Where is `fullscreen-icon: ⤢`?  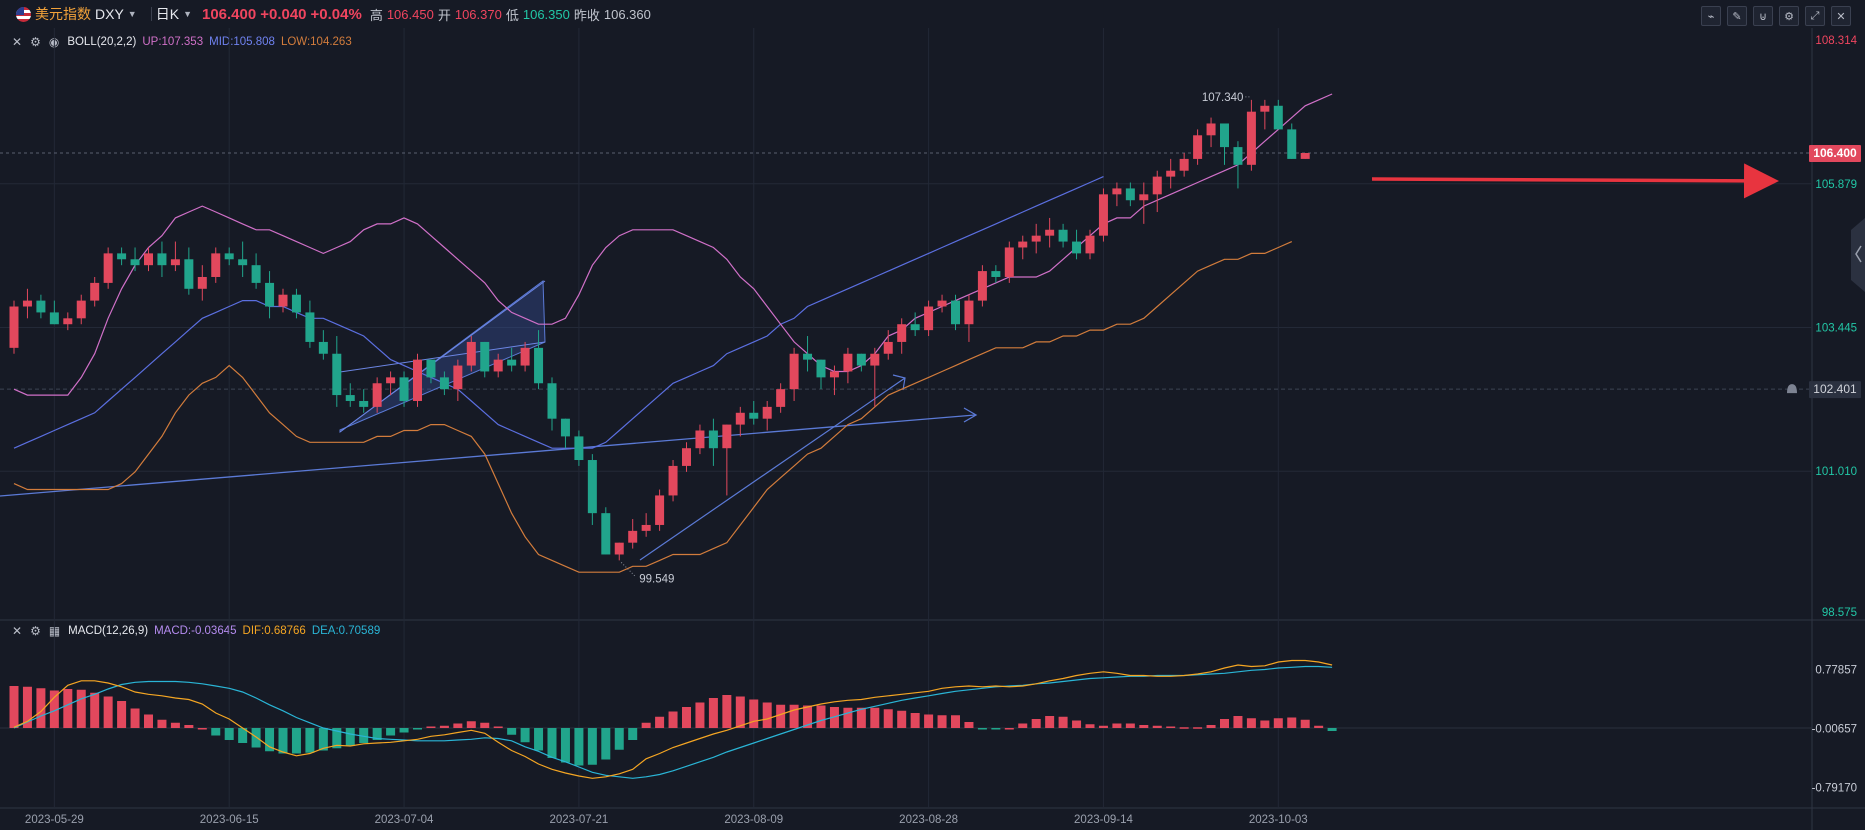
fullscreen-icon: ⤢ is located at coordinates (1815, 16).